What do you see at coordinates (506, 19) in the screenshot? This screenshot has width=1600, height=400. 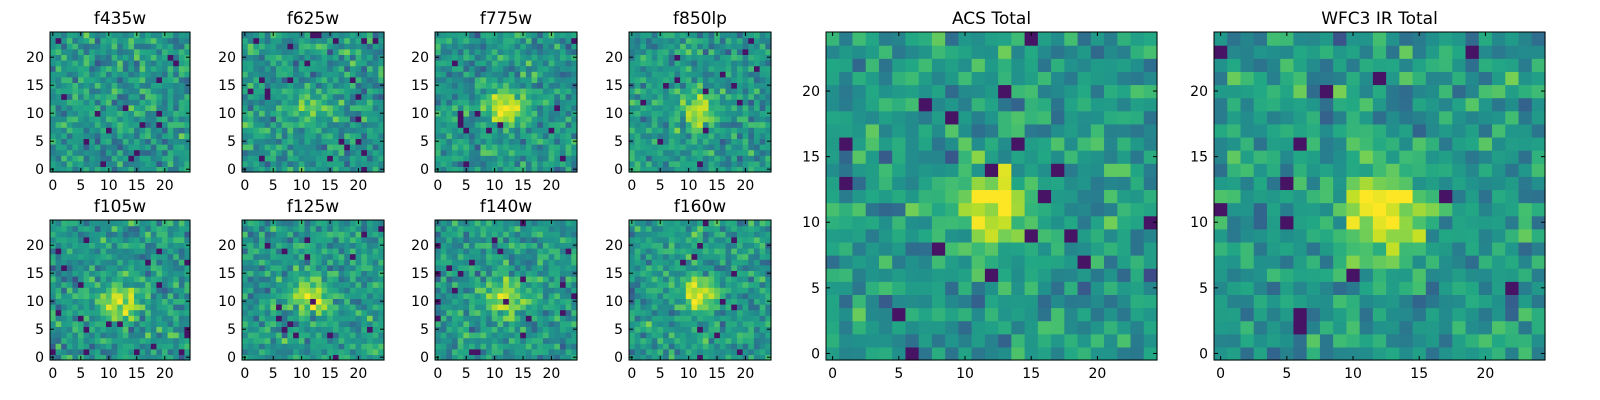 I see `panel-title: f775w` at bounding box center [506, 19].